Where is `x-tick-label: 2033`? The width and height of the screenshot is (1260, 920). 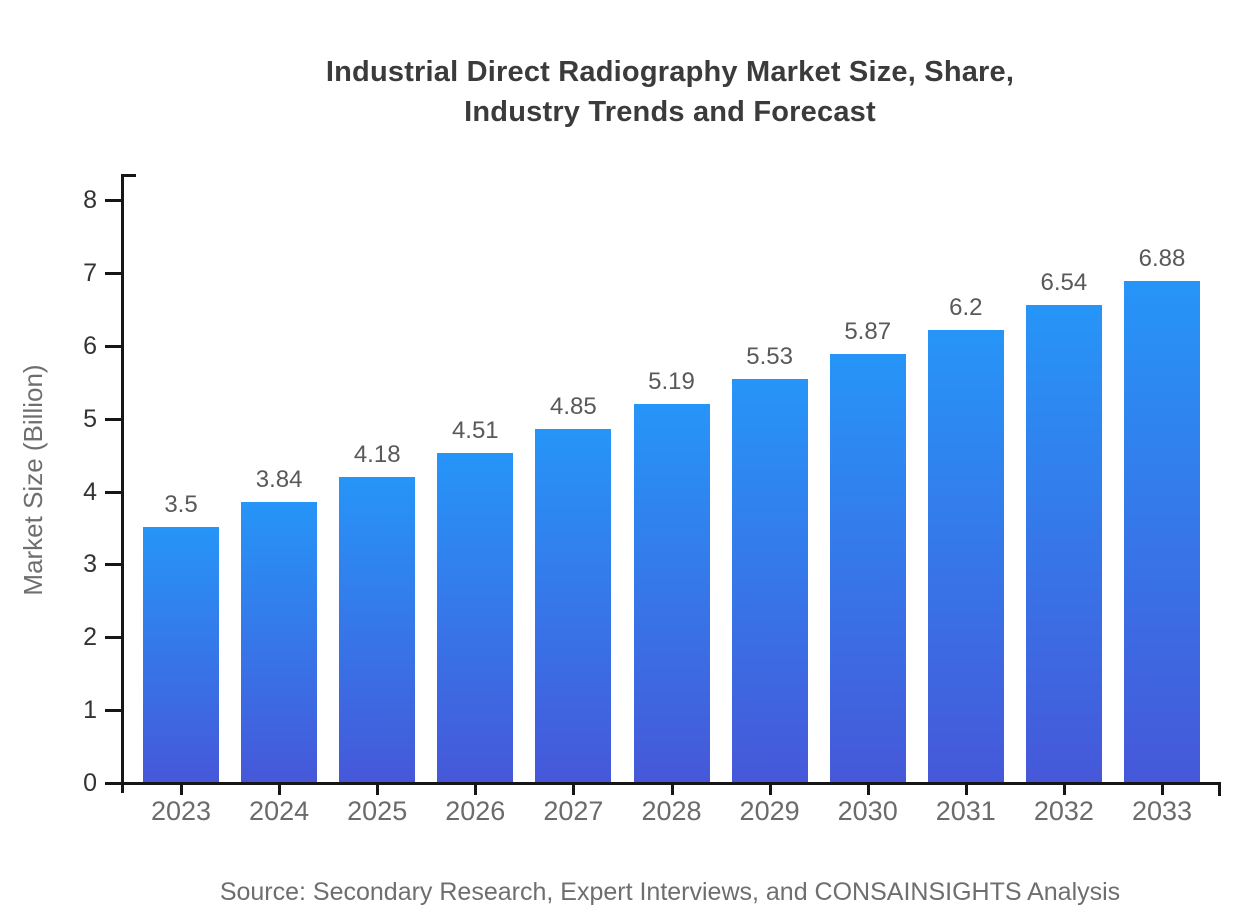
x-tick-label: 2033 is located at coordinates (1162, 811).